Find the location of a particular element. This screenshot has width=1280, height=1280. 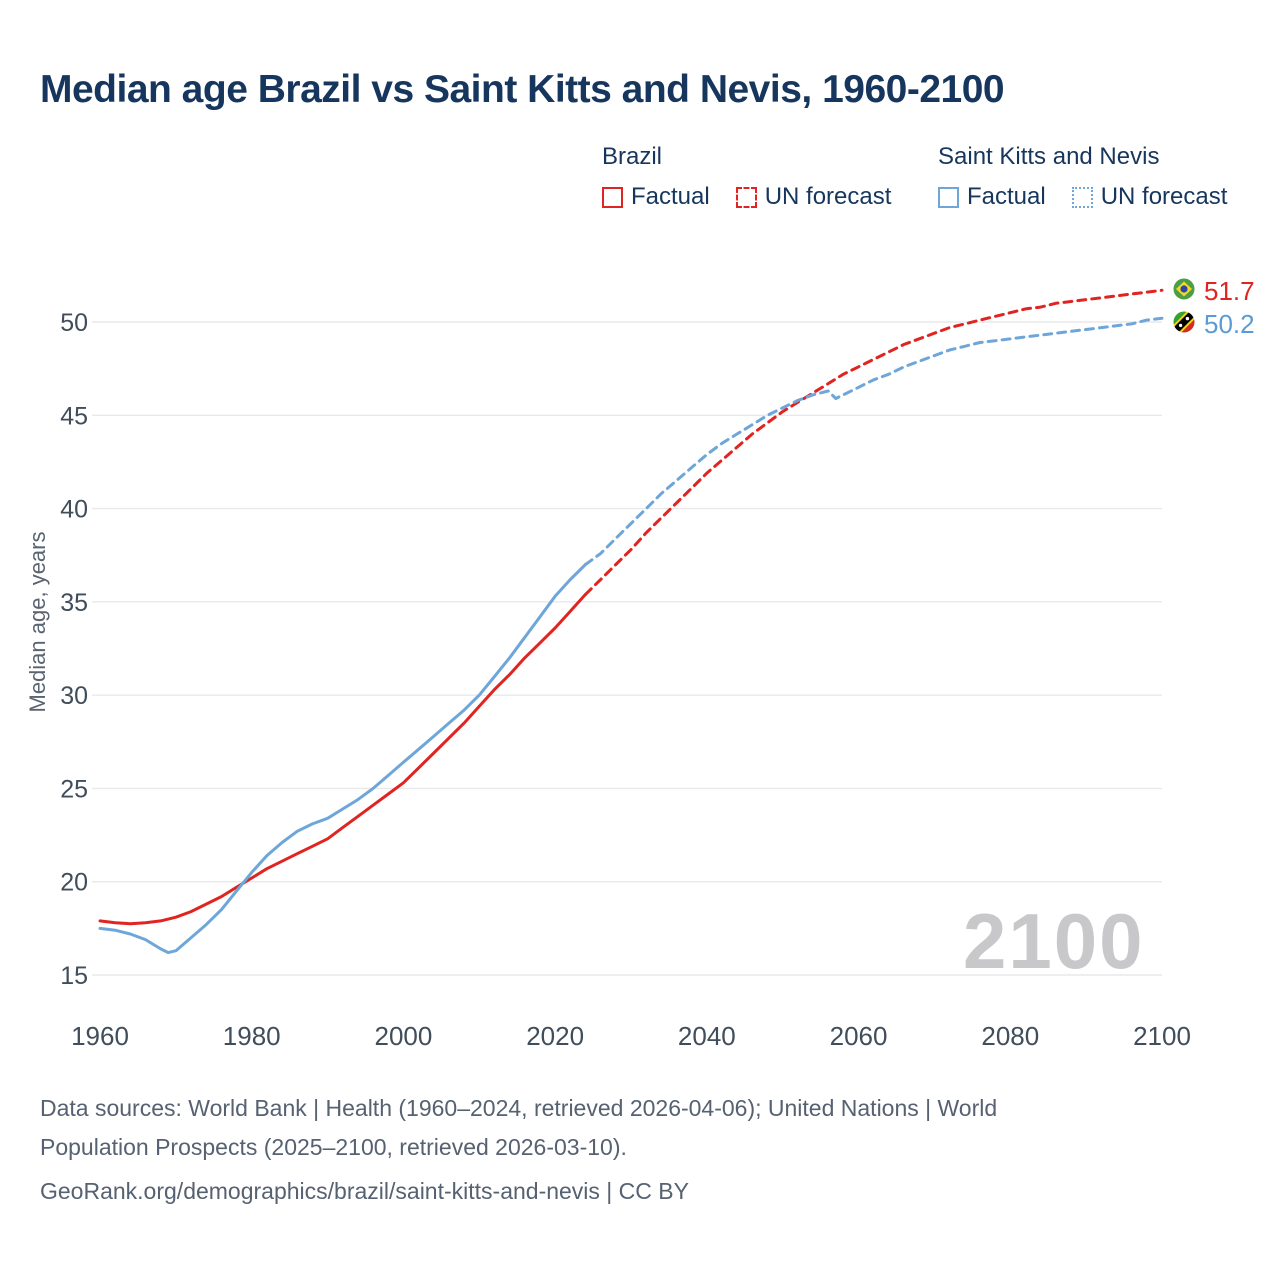

y-tick-label: 25 is located at coordinates (74, 789).